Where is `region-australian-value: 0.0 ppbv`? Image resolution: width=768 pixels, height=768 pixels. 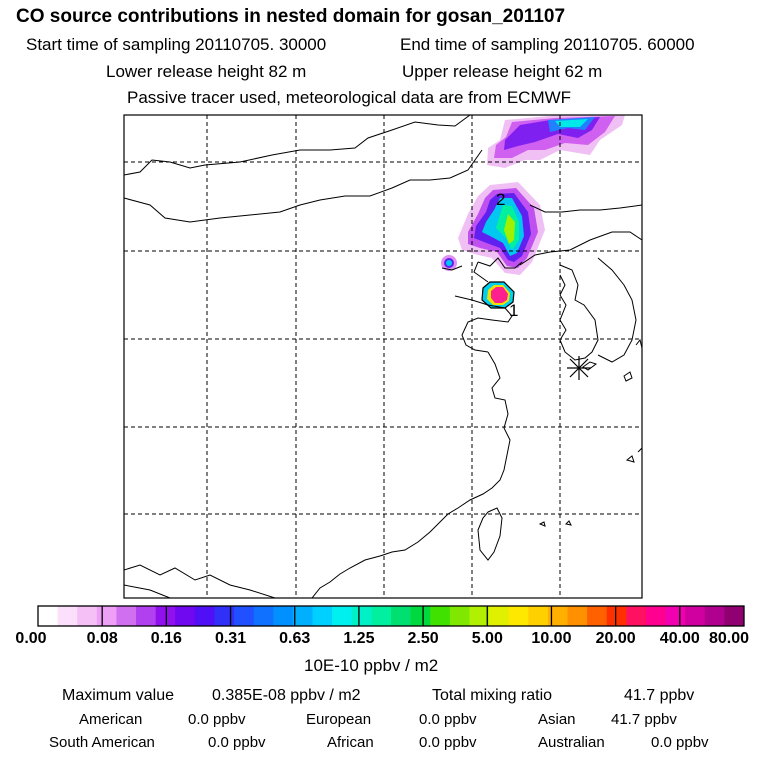
region-australian-value: 0.0 ppbv is located at coordinates (680, 742).